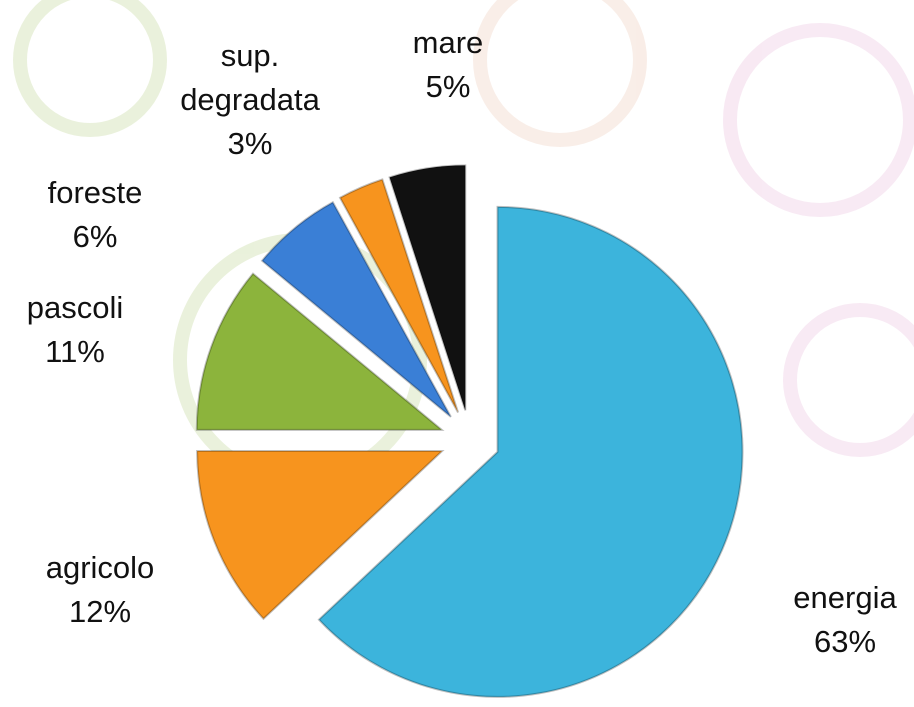  What do you see at coordinates (448, 65) in the screenshot?
I see `slice-label: mare 5%` at bounding box center [448, 65].